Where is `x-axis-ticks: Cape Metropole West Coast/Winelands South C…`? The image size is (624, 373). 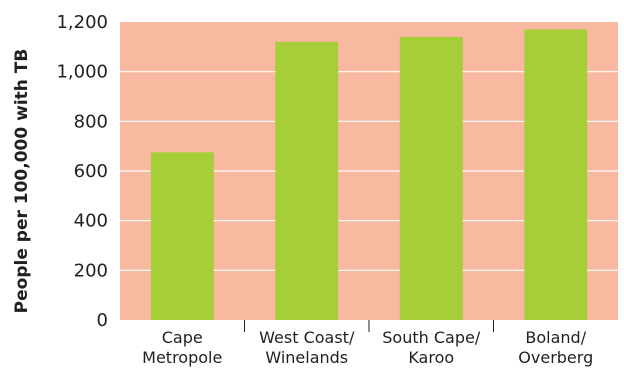
x-axis-ticks: Cape Metropole West Coast/Winelands South C… is located at coordinates (367, 343).